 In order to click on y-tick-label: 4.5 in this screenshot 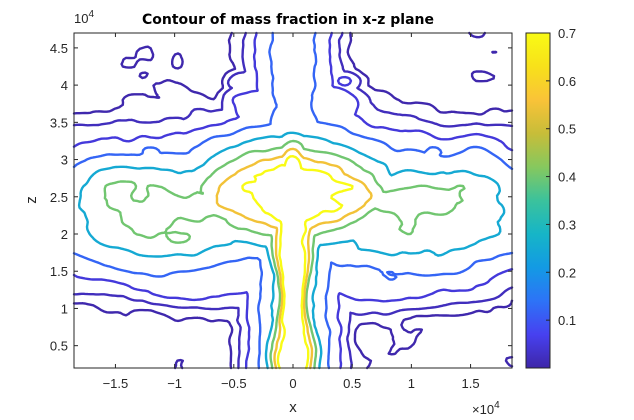, I will do `click(59, 48)`.